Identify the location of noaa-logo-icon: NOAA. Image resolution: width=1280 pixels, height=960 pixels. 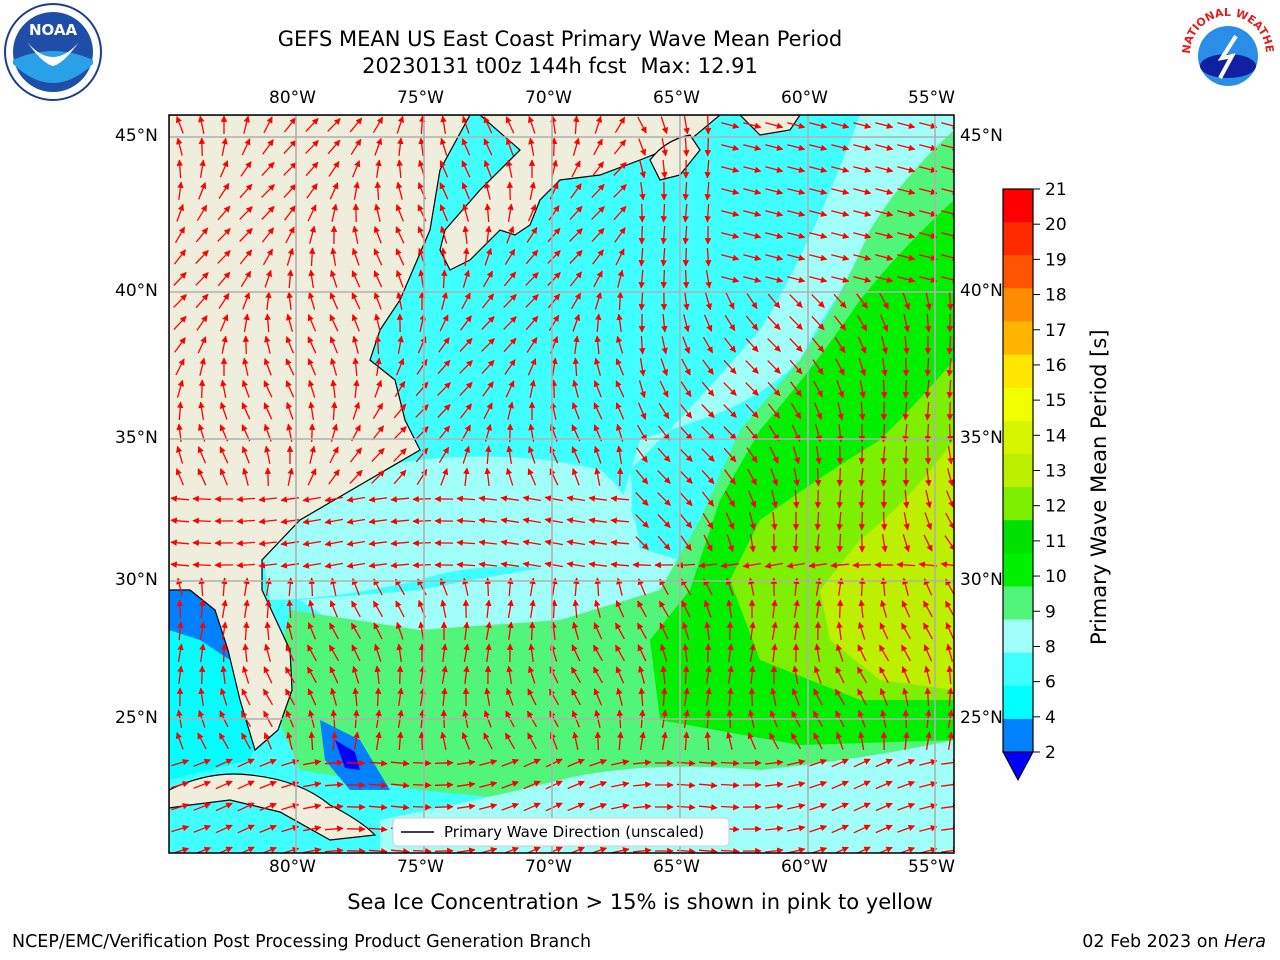
(53, 52).